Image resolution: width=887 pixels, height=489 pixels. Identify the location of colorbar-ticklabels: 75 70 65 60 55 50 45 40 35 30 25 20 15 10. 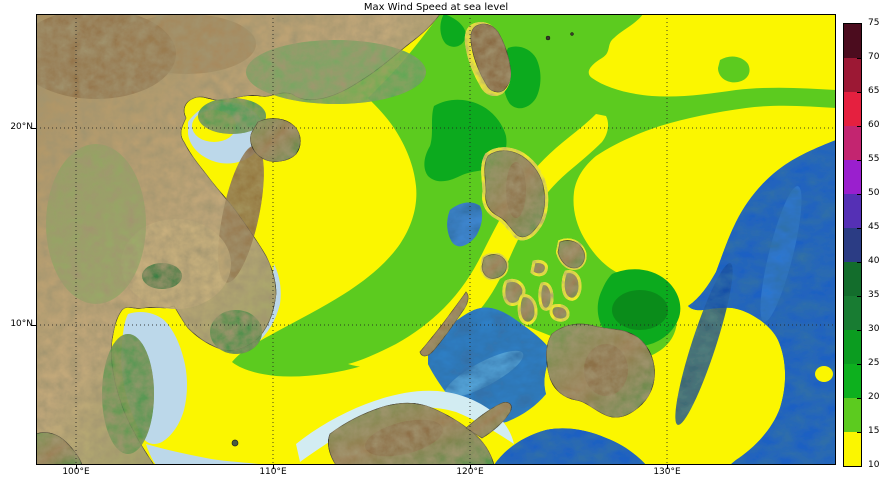
(877, 244).